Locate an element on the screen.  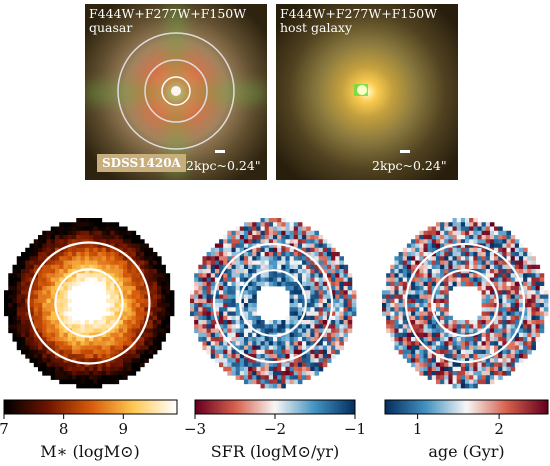
quasar-filter-label: F444W+F277W+F150W is located at coordinates (168, 13).